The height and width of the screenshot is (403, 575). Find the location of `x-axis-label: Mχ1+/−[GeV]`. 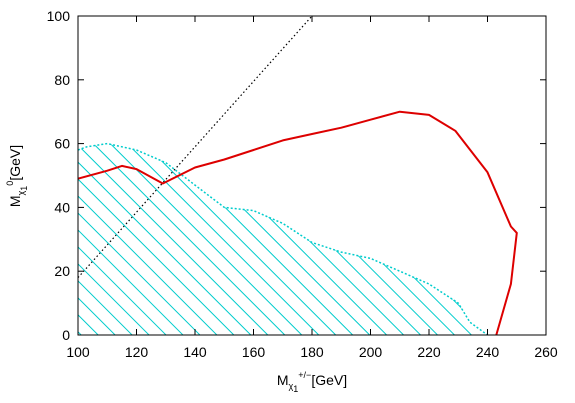

x-axis-label: Mχ1+/−[GeV] is located at coordinates (312, 382).